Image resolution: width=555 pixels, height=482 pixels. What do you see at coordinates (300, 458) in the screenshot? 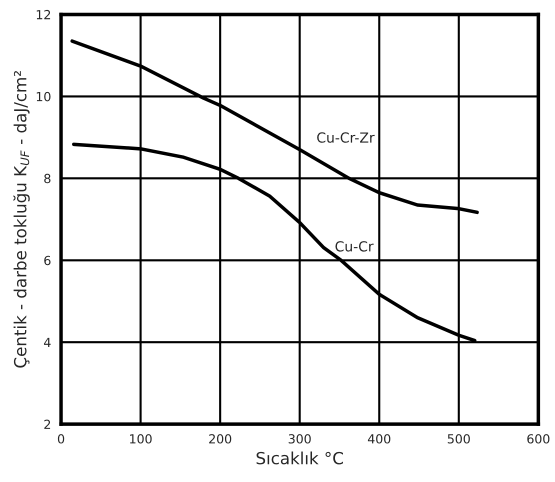
I see `x-axis-title: Sıcaklık °C` at bounding box center [300, 458].